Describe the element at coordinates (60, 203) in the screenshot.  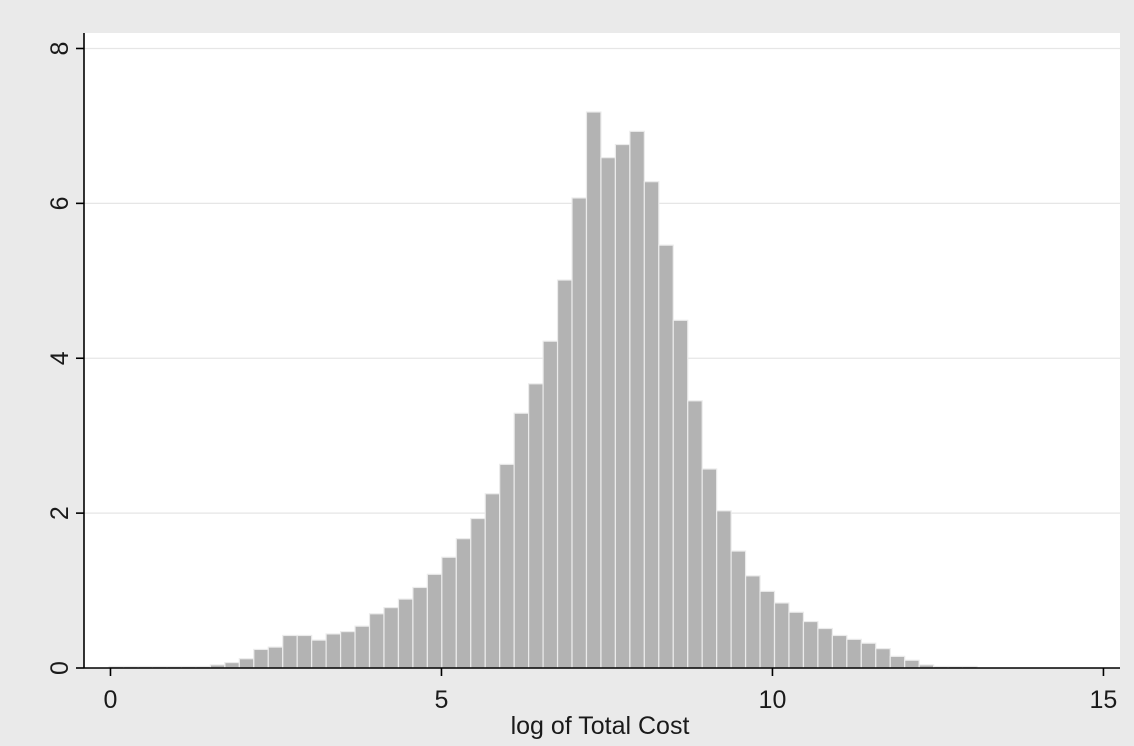
I see `y-tick-label: 6` at that location.